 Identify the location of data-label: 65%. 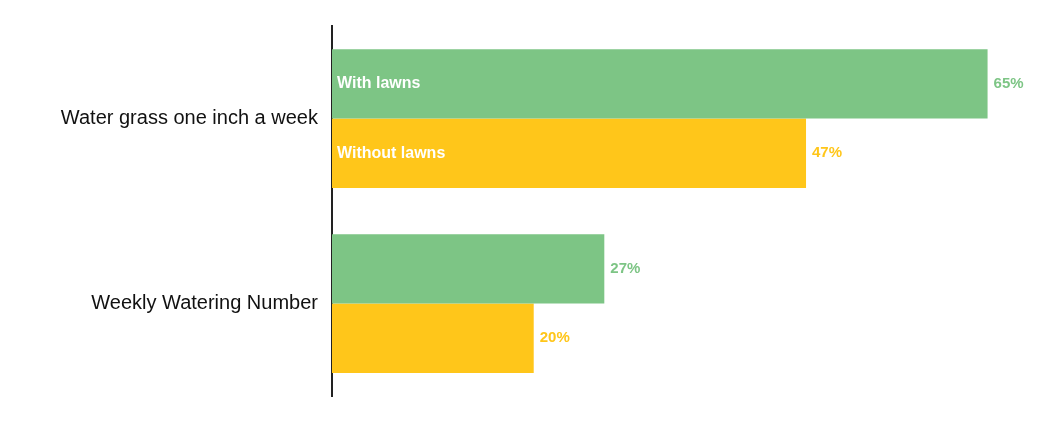
(1008, 82).